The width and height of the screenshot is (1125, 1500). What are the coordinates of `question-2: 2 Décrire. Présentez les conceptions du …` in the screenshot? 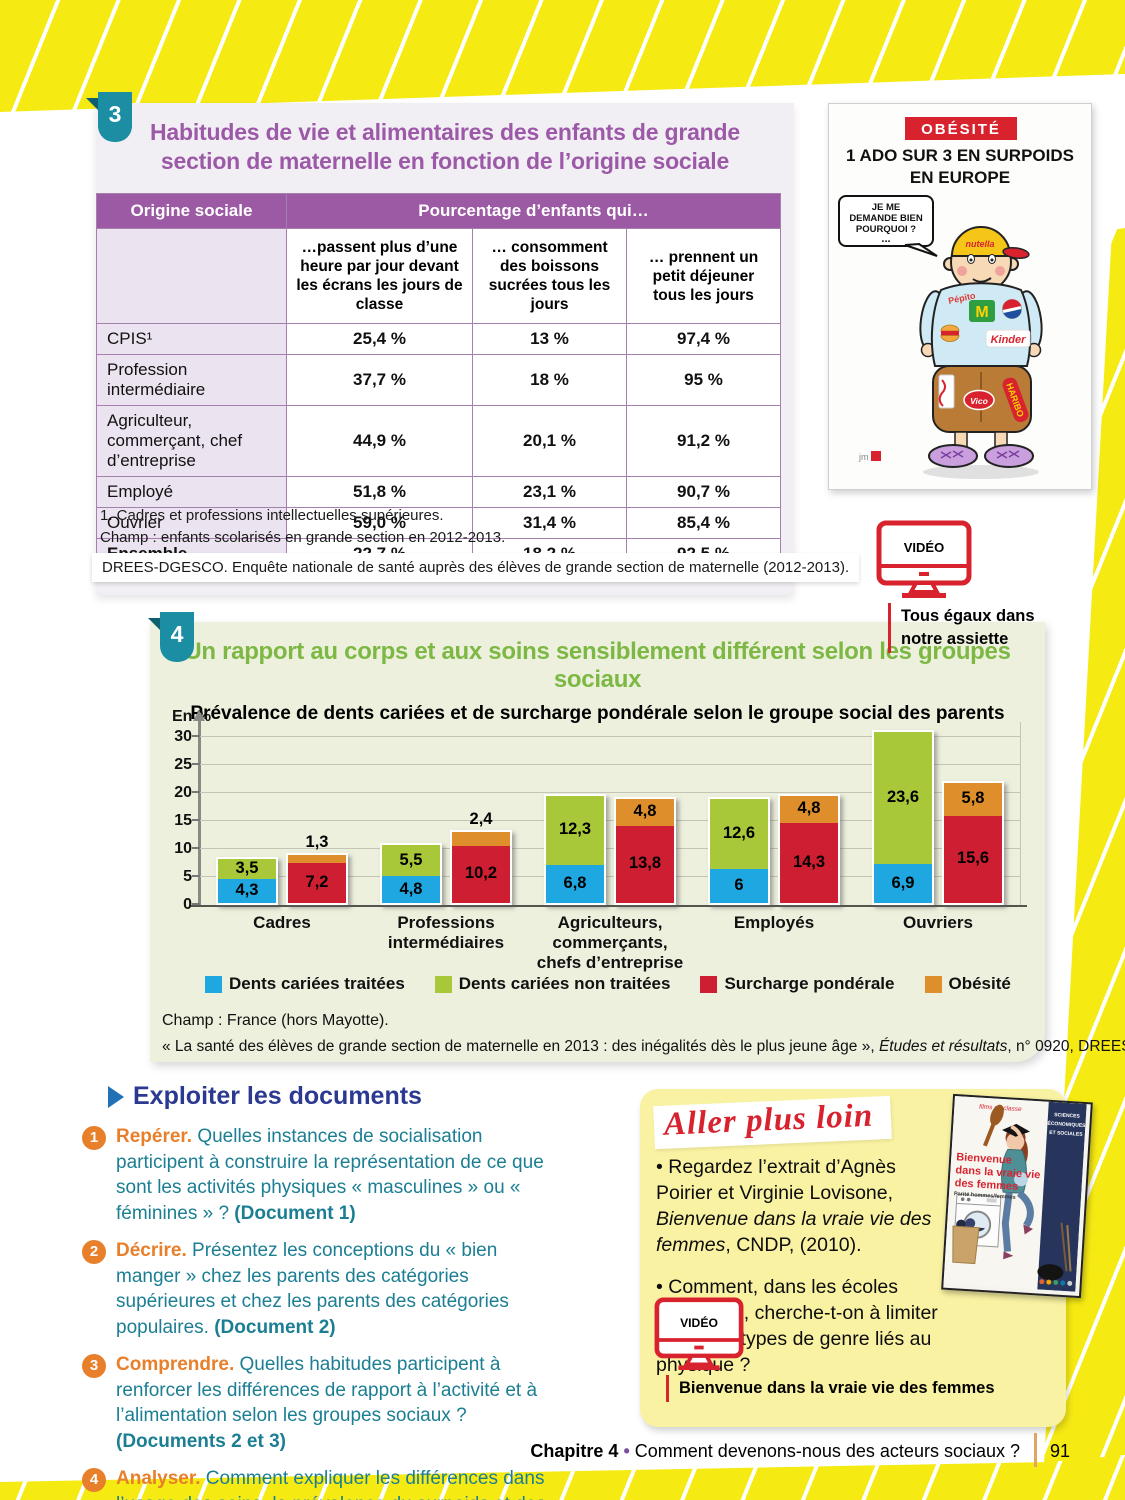 It's located at (323, 1289).